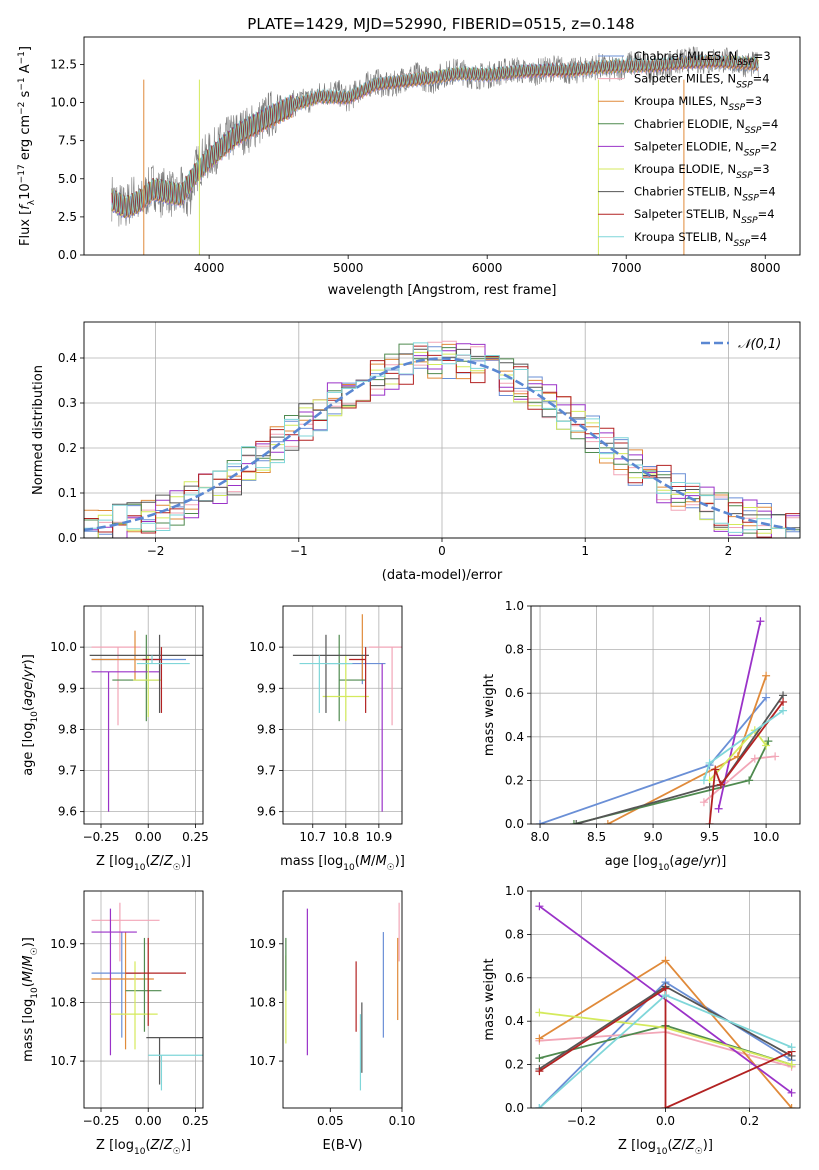 The height and width of the screenshot is (1170, 819). Describe the element at coordinates (514, 650) in the screenshot. I see `y-tick-label: 0.8` at that location.